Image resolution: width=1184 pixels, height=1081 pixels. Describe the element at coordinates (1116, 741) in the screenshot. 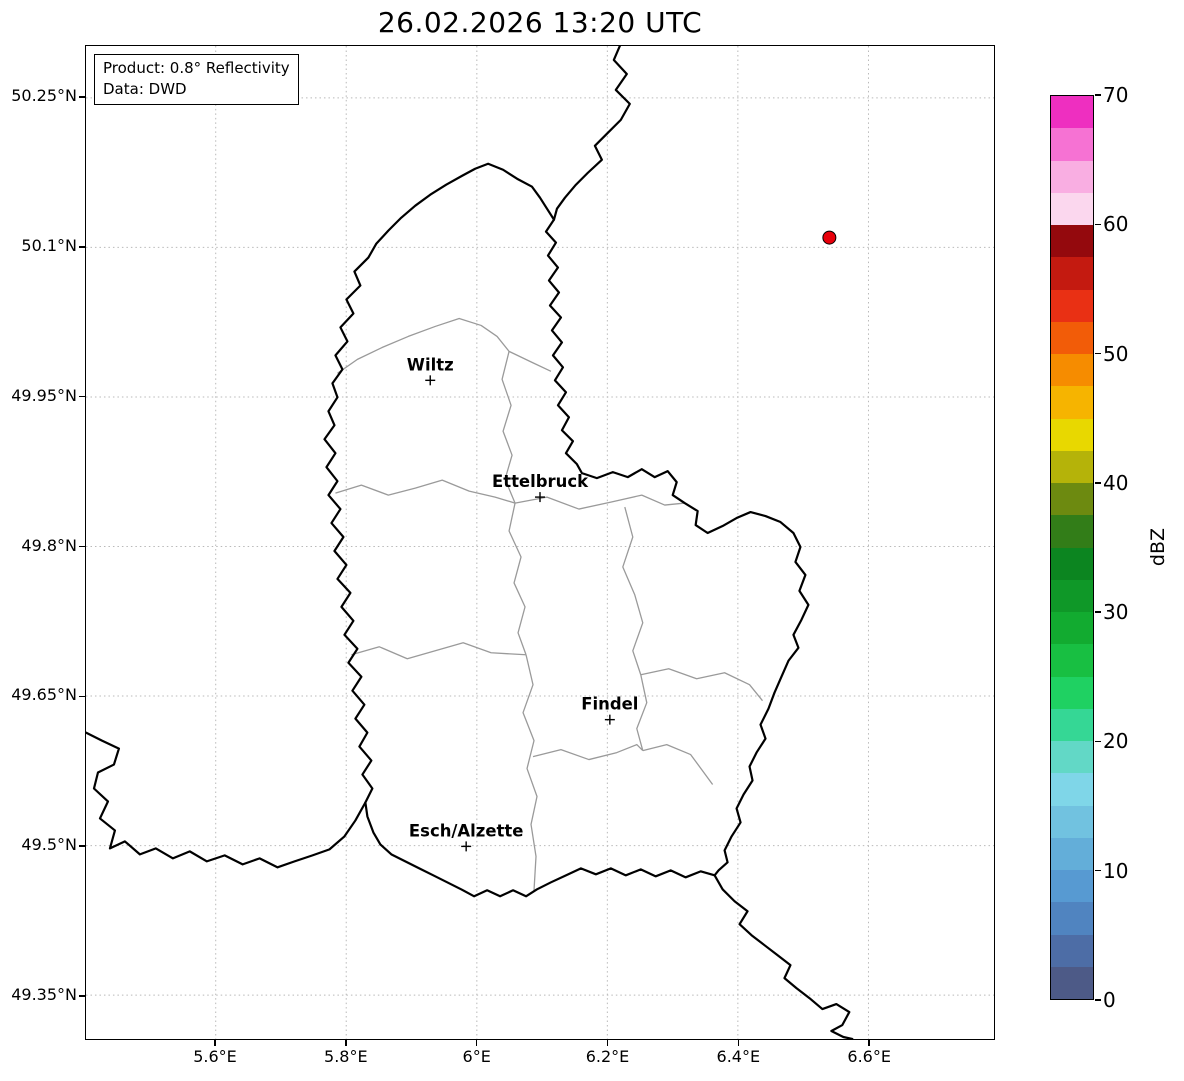

I see `colorbar-tick-label: 20` at that location.